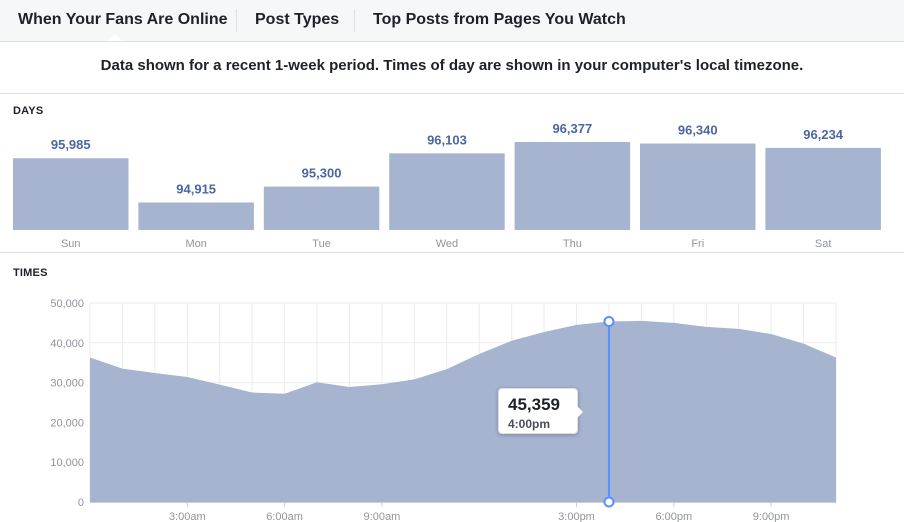 This screenshot has width=904, height=522. I want to click on y-tick-label: 30,000, so click(67, 384).